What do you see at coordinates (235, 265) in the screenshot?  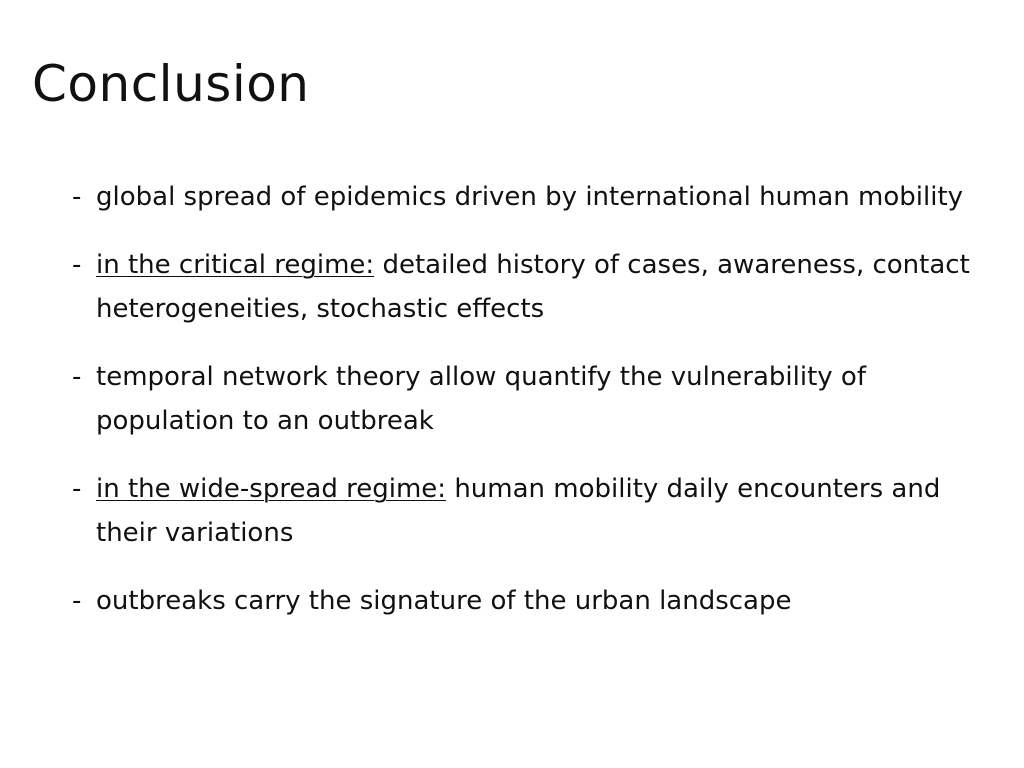 I see `bullet-lead: in the critical regime:` at bounding box center [235, 265].